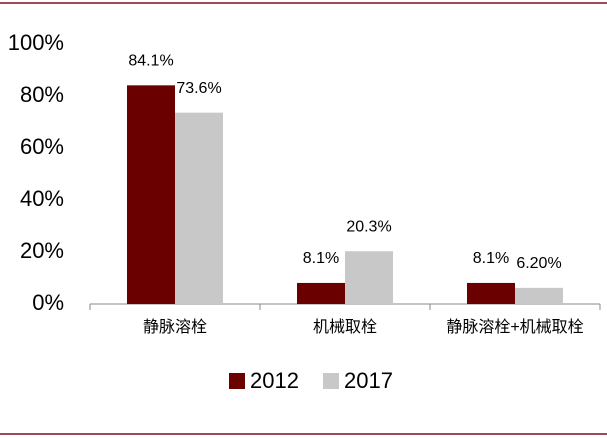 The width and height of the screenshot is (607, 438). Describe the element at coordinates (514, 327) in the screenshot. I see `x-tick-label: 静脉溶栓+机械取栓` at that location.